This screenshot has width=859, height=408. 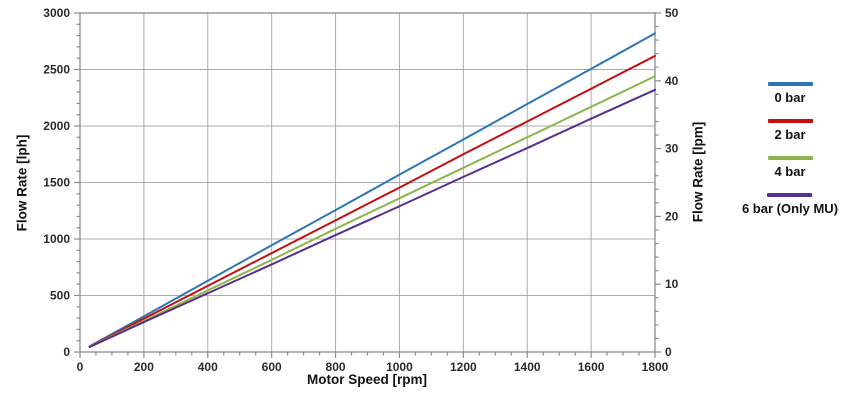 I want to click on legend-swatch-0bar, so click(x=790, y=84).